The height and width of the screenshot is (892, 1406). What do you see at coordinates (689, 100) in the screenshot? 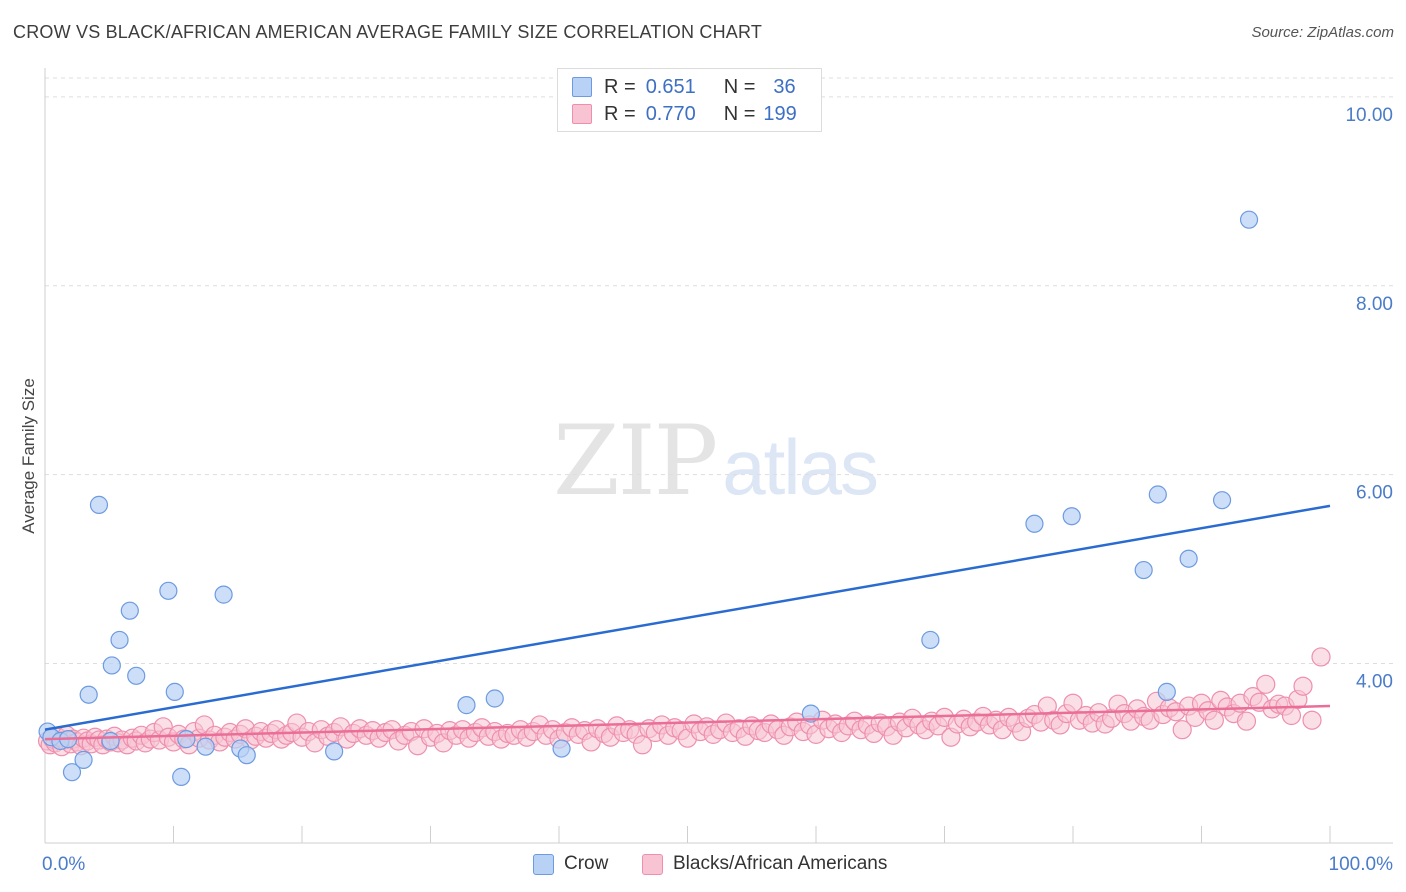
I see `stats-legend: R = 0.651 N = 36 R = 0.770 N = 199` at bounding box center [689, 100].